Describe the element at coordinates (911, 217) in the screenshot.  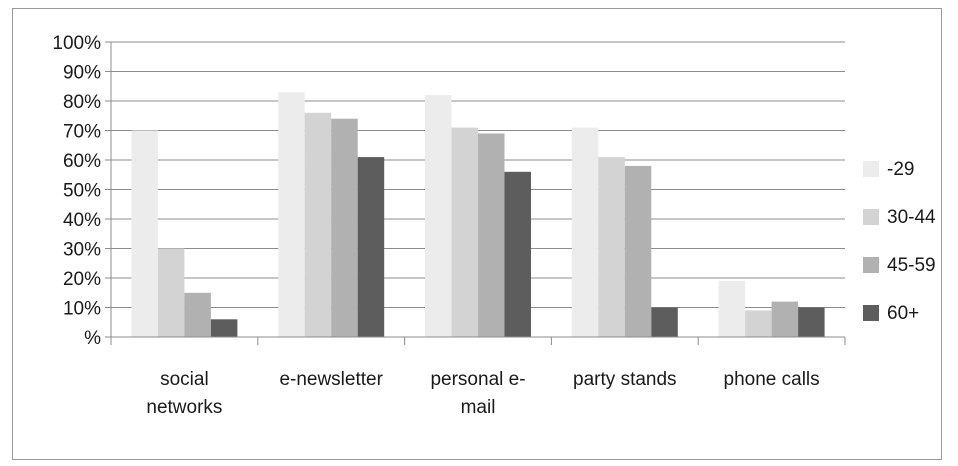
I see `legend-label: 30-44` at that location.